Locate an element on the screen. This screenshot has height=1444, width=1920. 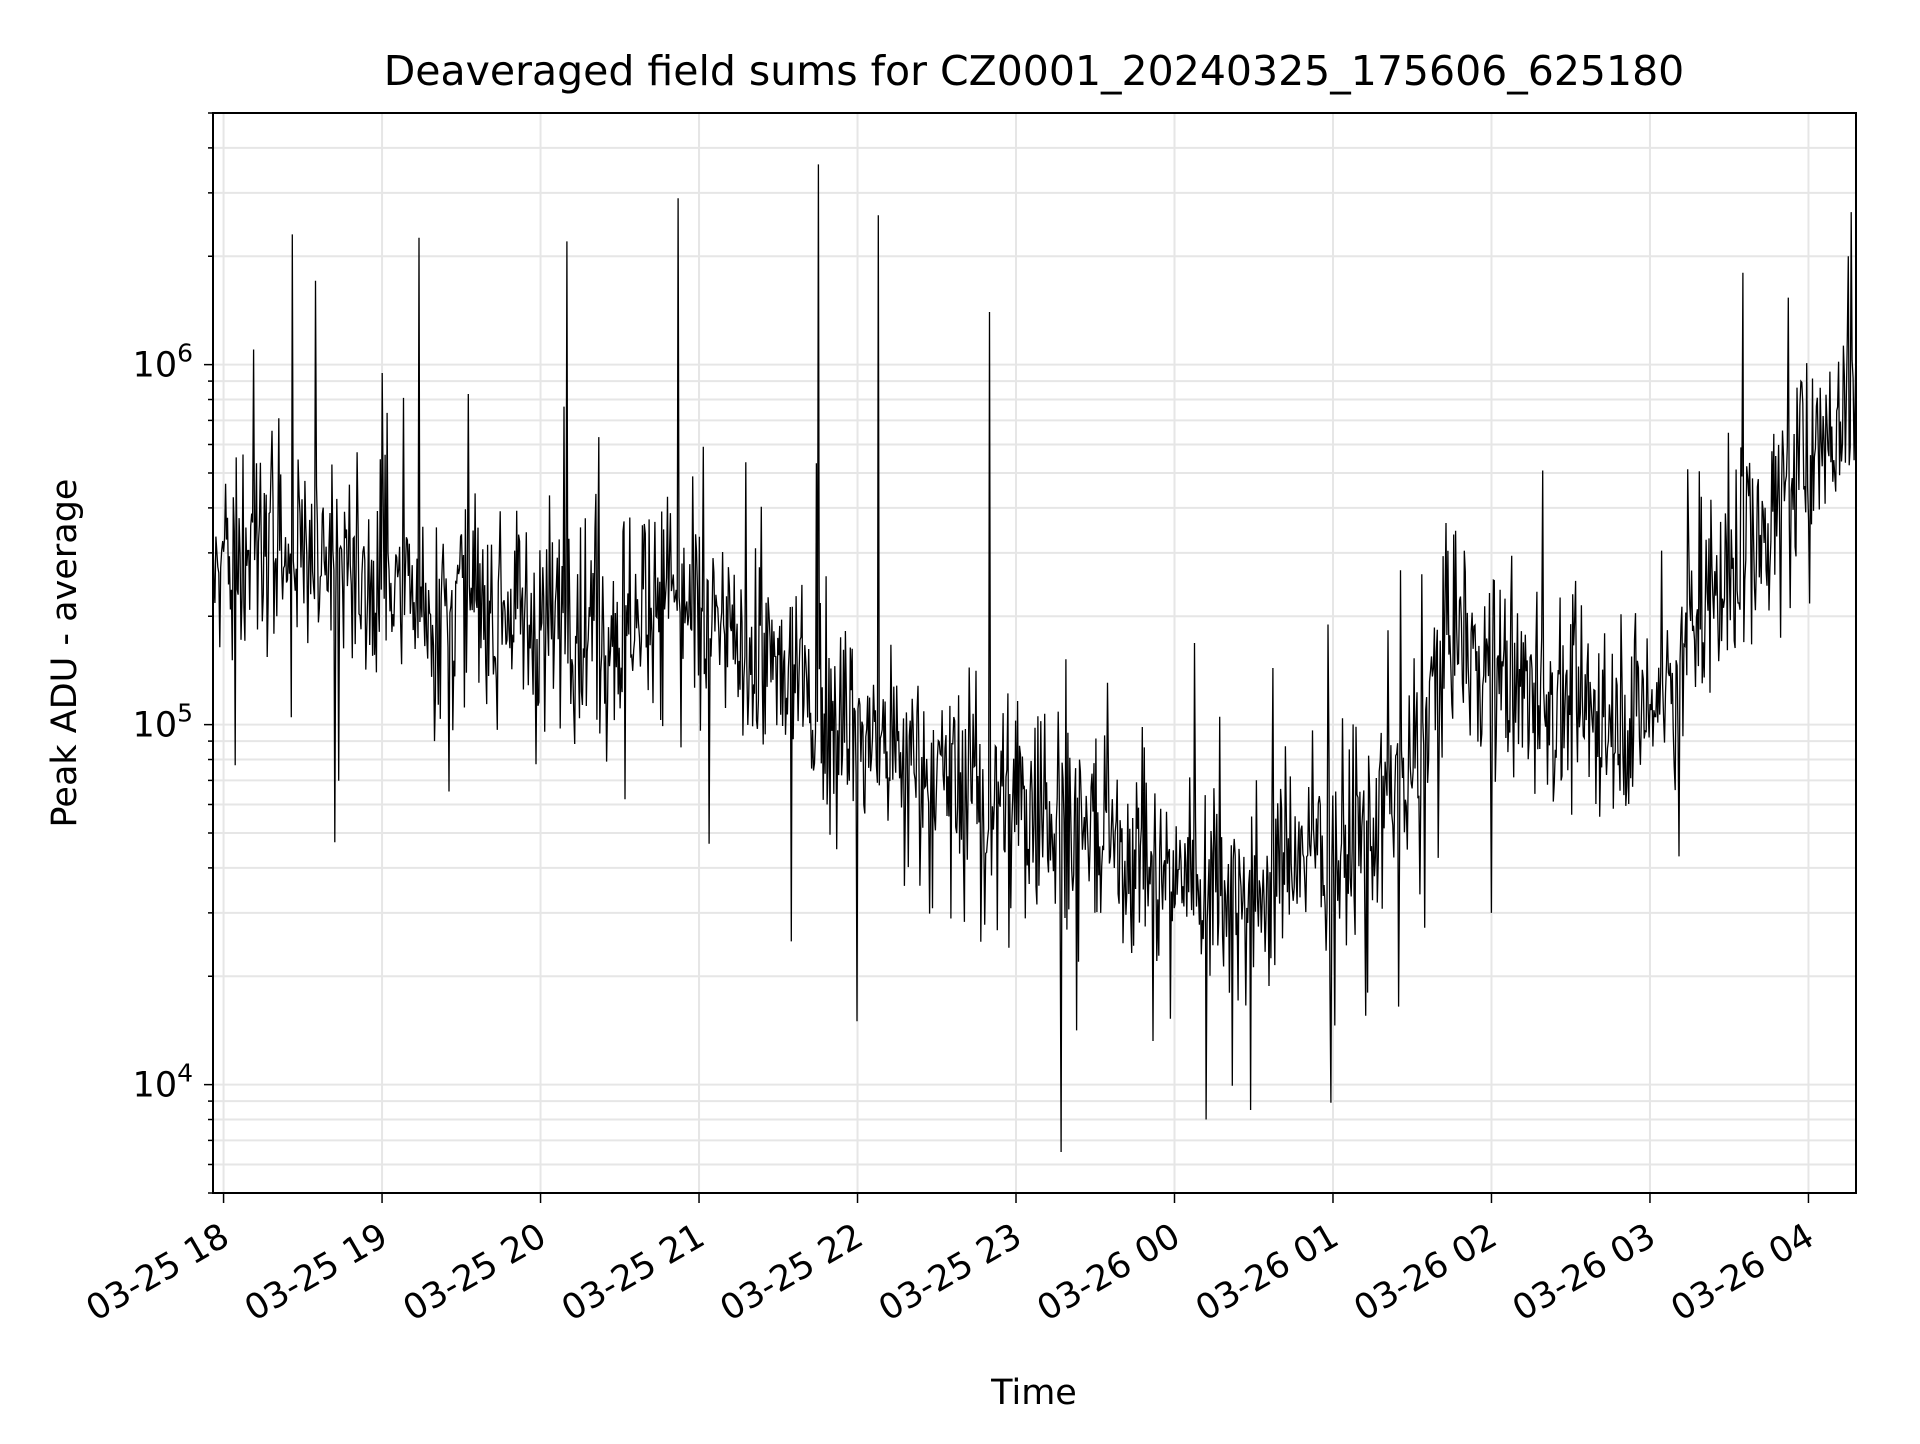
y-tick-label: 10⁴ is located at coordinates (163, 1082).